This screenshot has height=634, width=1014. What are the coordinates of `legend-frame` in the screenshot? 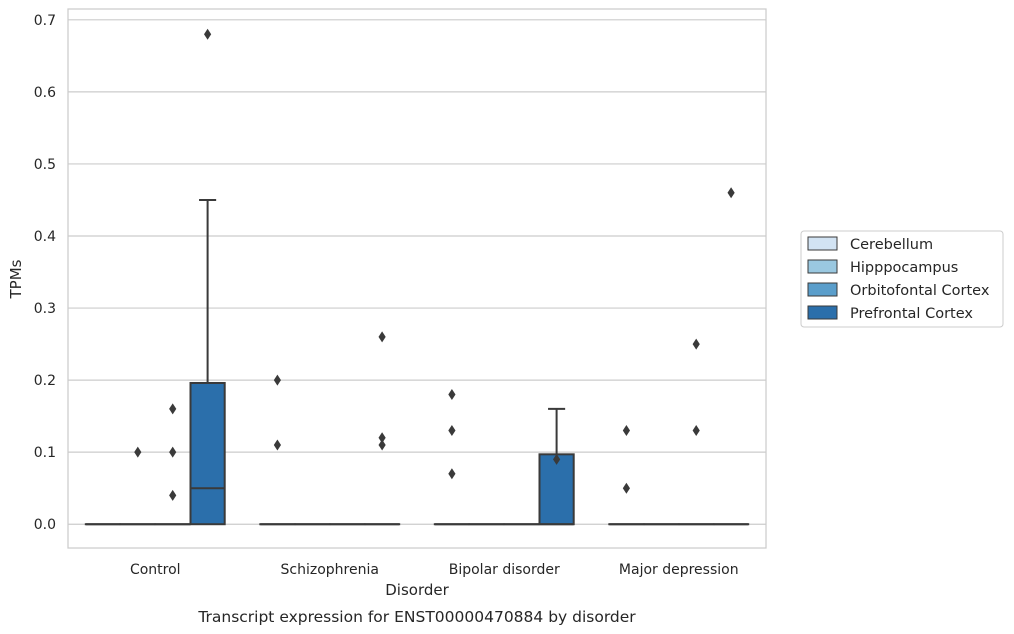 It's located at (902, 279).